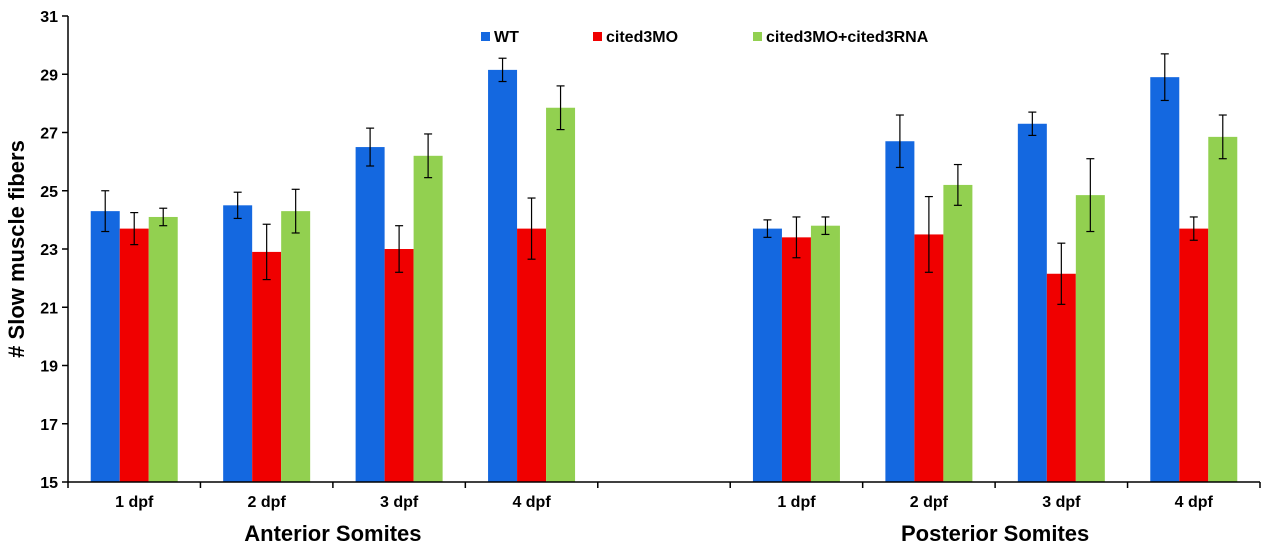 The width and height of the screenshot is (1280, 549). What do you see at coordinates (705, 37) in the screenshot?
I see `legend: WT cited3MO cited3MO+cited3RNA` at bounding box center [705, 37].